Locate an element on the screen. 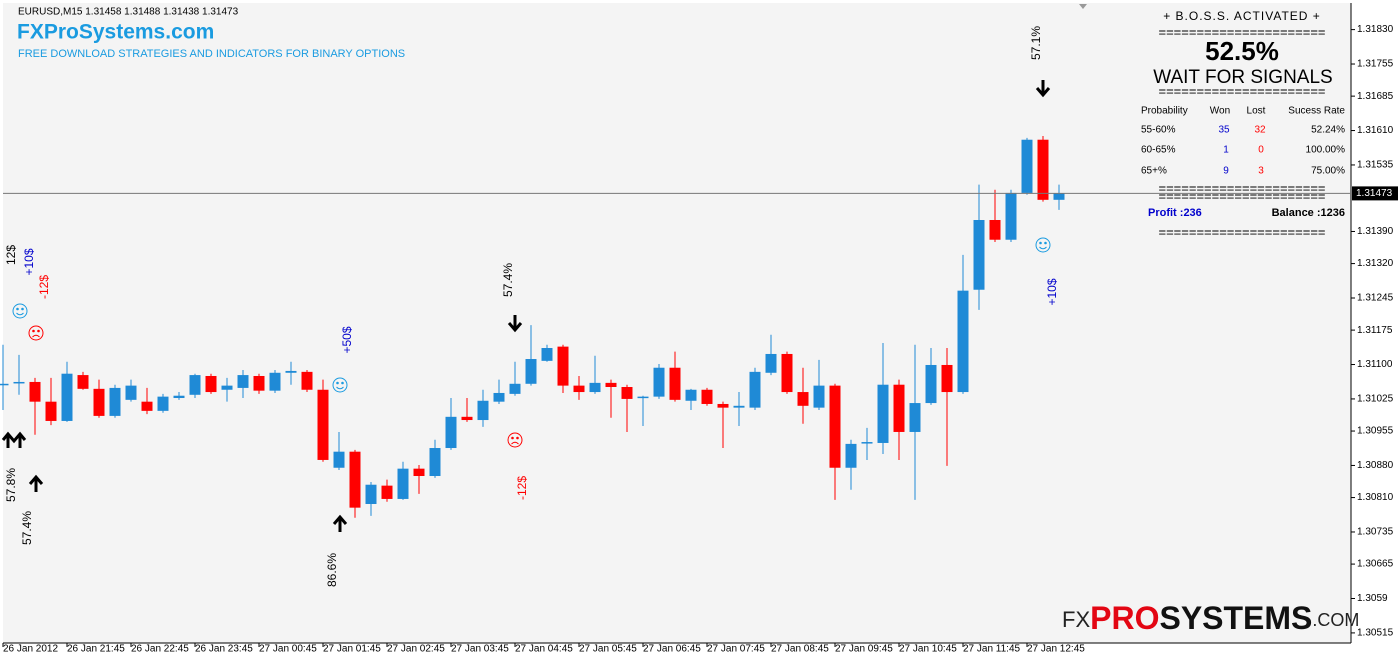 Image resolution: width=1400 pixels, height=657 pixels. column-header: Lost is located at coordinates (1256, 111).